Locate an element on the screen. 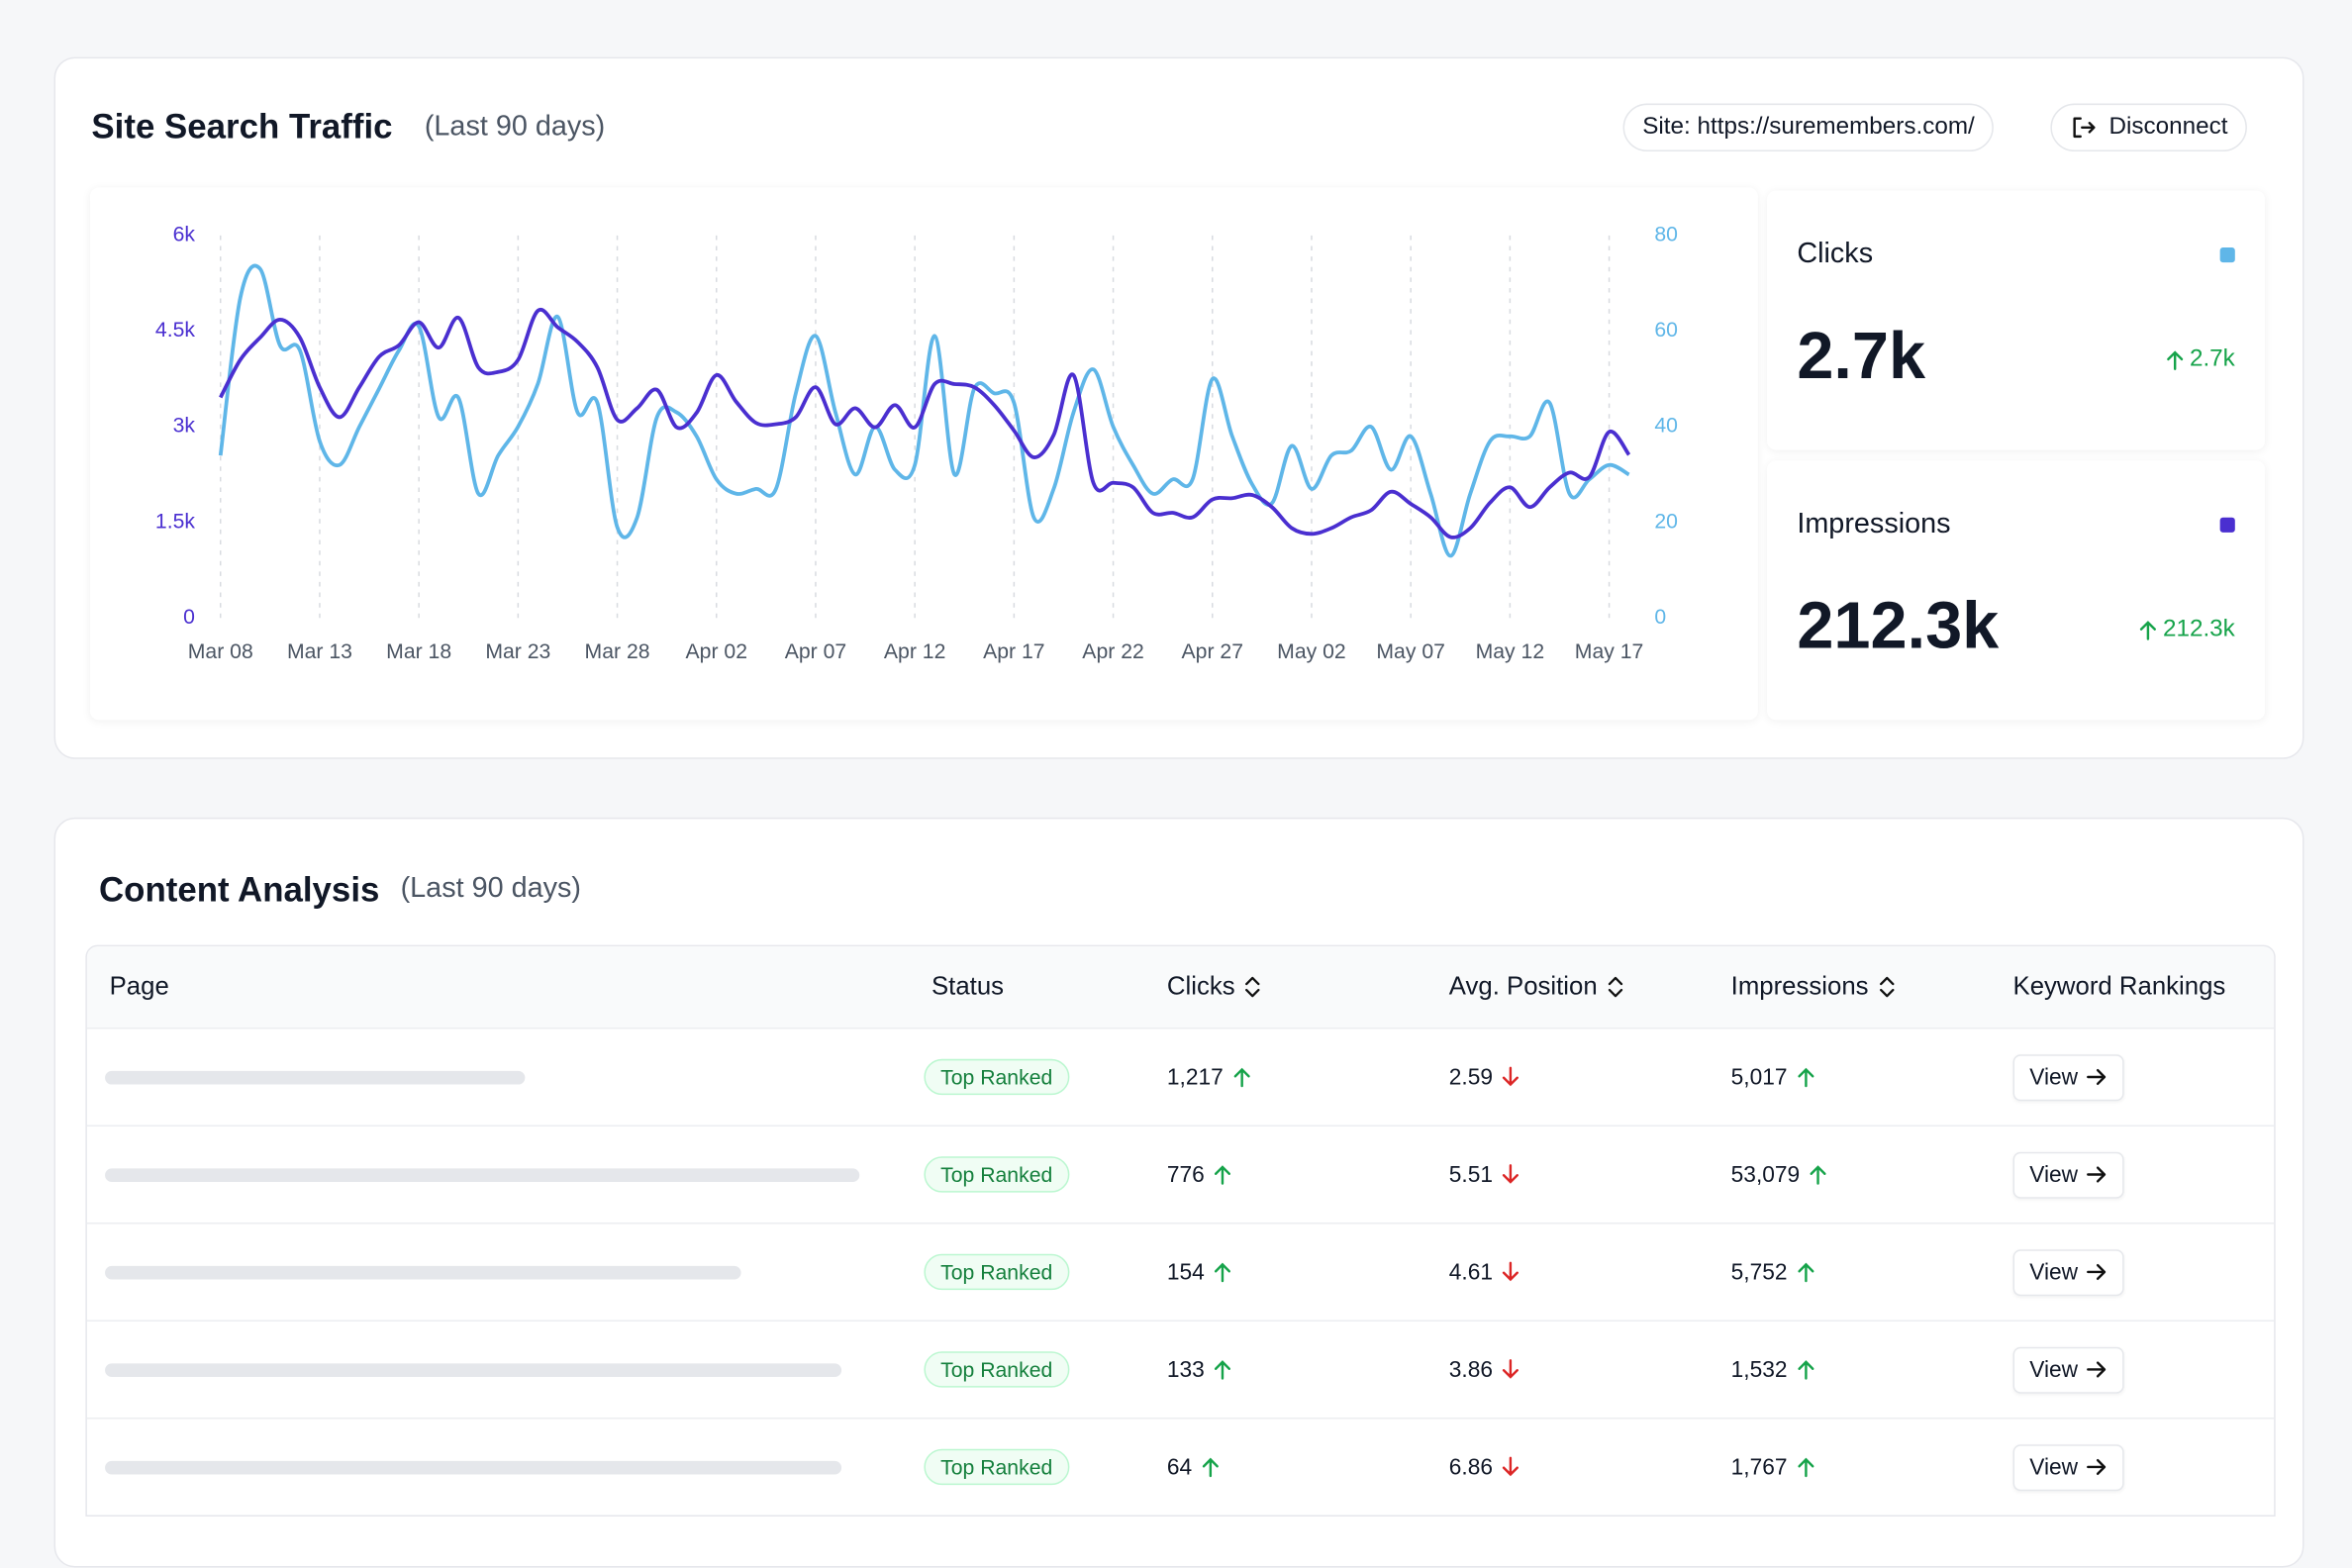 This screenshot has height=1568, width=2352. metric-cell: 53,079 is located at coordinates (1850, 1174).